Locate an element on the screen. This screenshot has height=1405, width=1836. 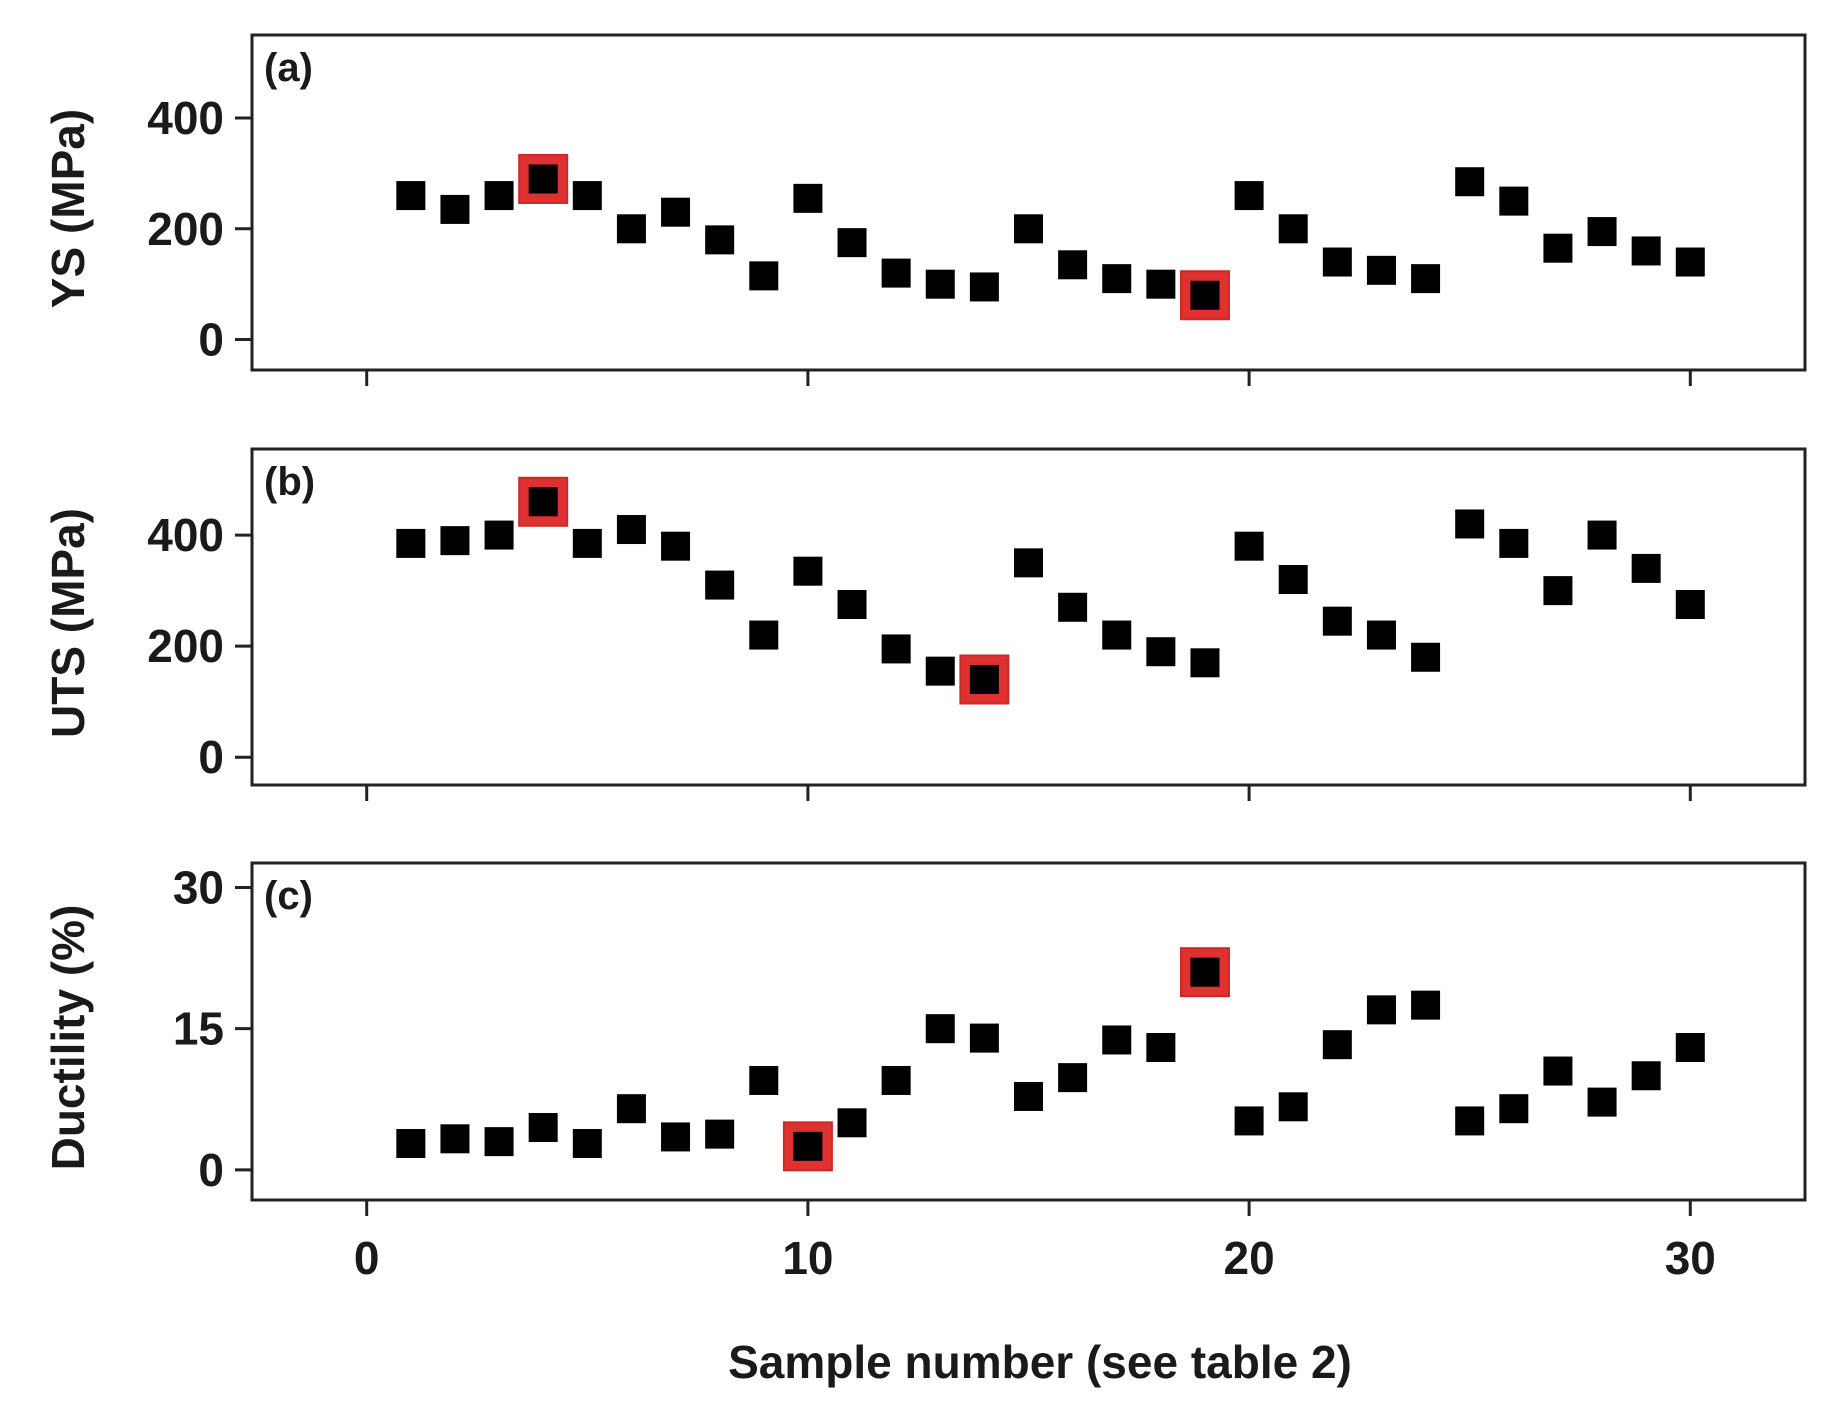
panel-label: (c) is located at coordinates (288, 896).